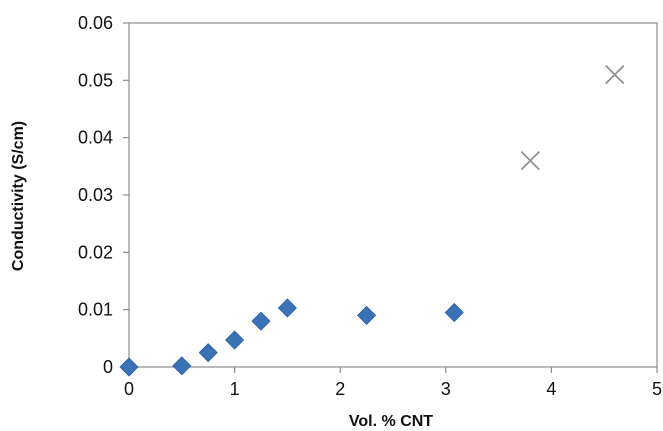 The image size is (663, 431). What do you see at coordinates (95, 195) in the screenshot?
I see `y-tick-label: 0.03` at bounding box center [95, 195].